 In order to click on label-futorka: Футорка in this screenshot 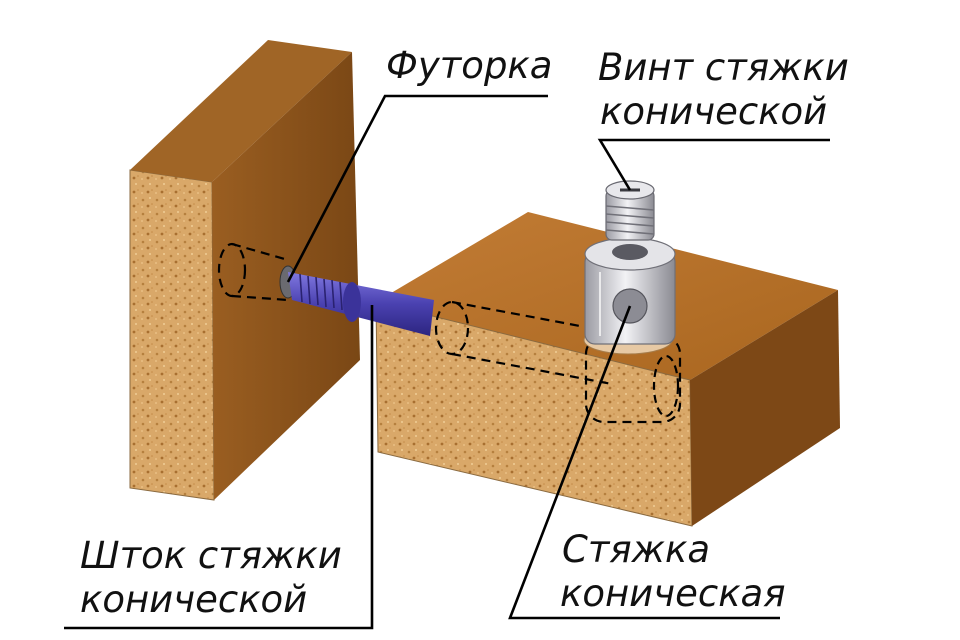, I will do `click(469, 65)`.